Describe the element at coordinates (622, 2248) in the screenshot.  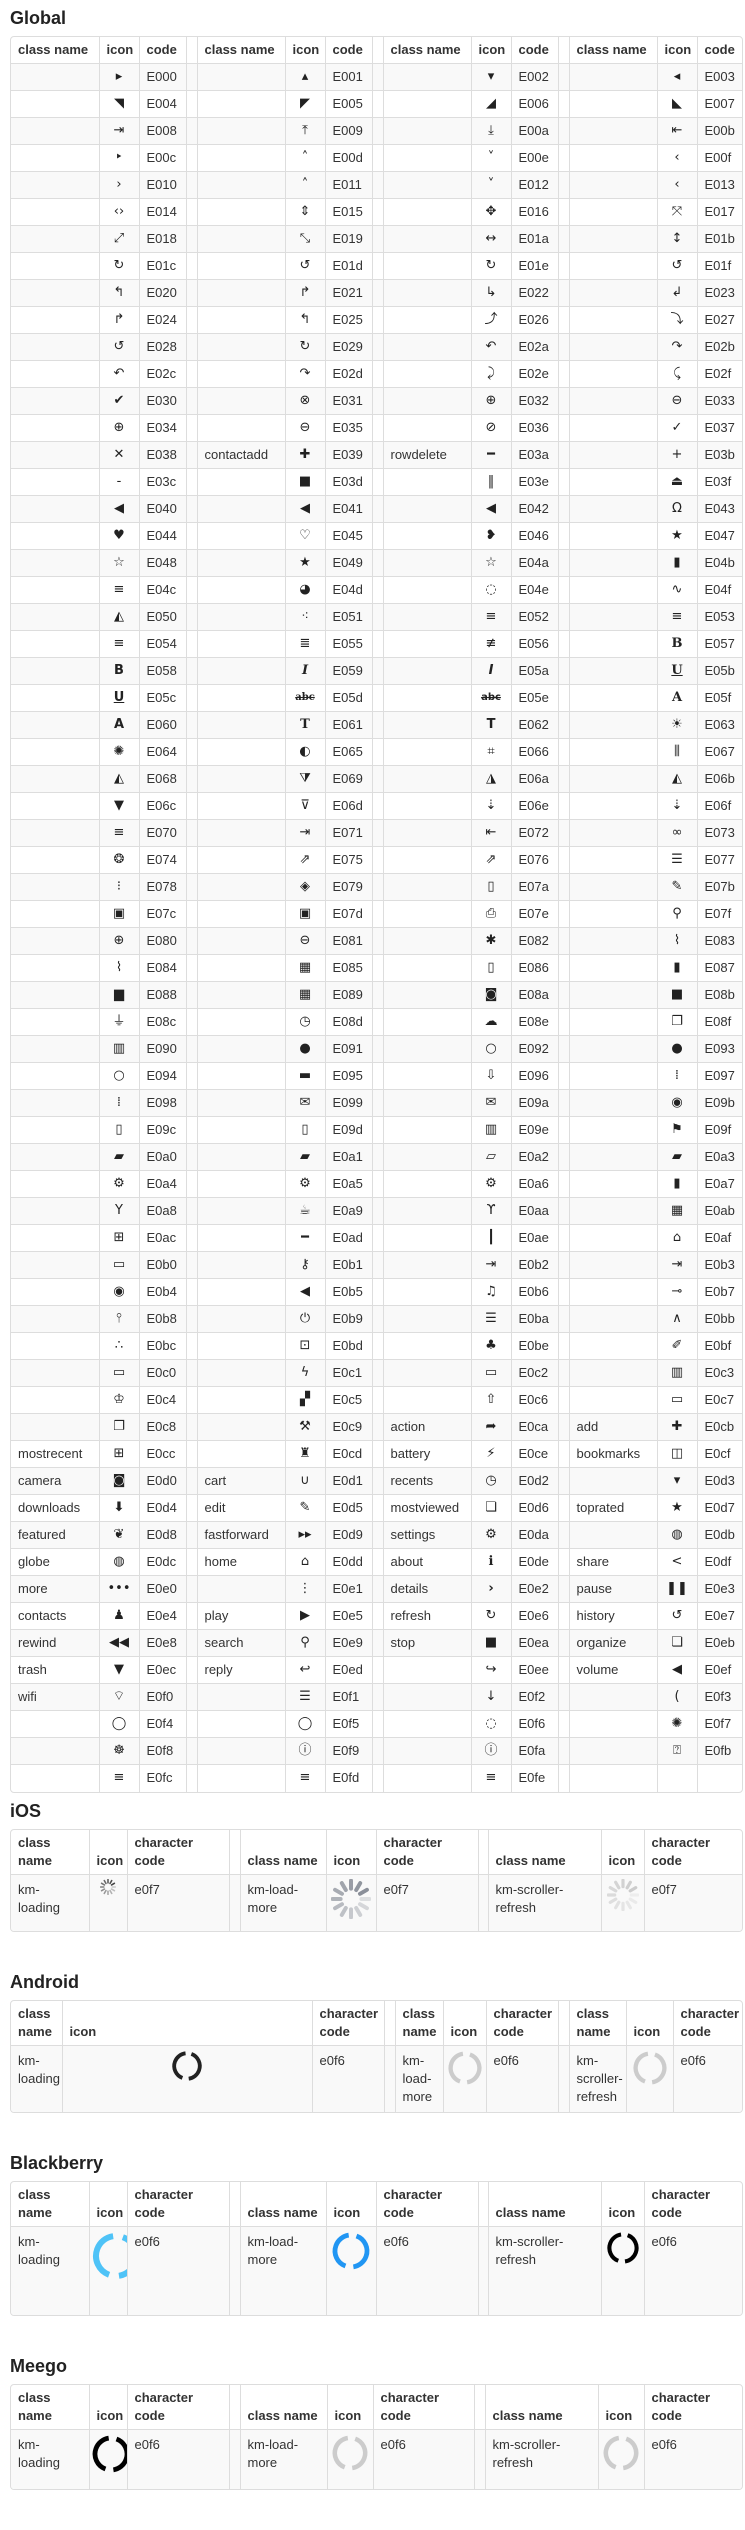
I see `spinner-arc` at that location.